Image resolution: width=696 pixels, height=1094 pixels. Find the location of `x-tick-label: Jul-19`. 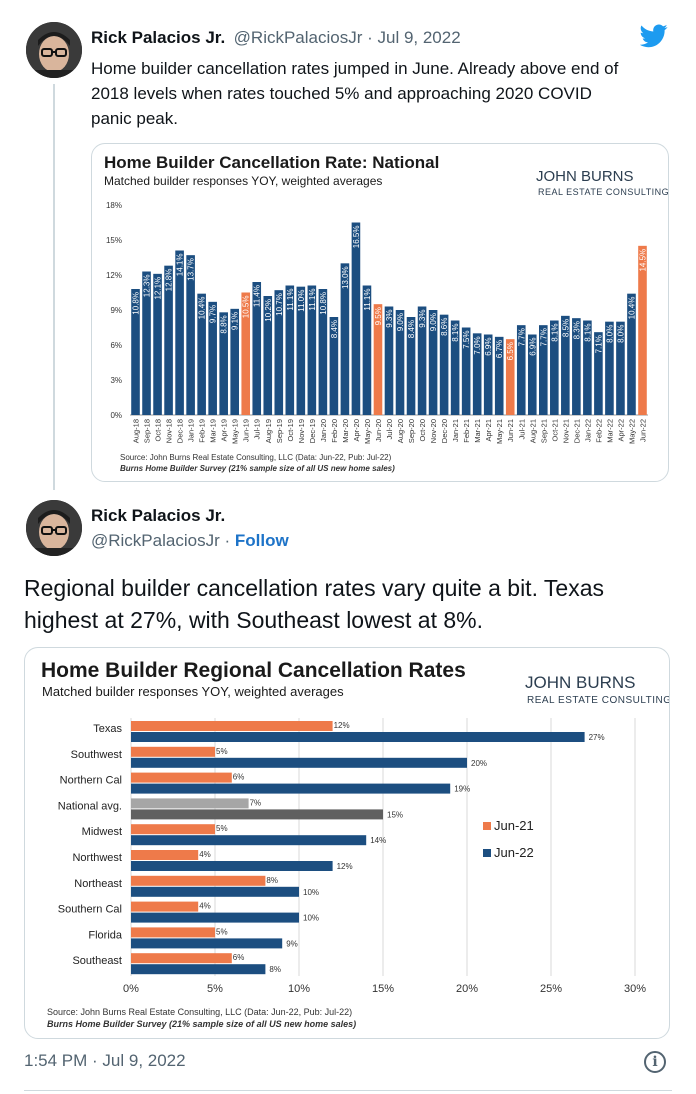

x-tick-label: Jul-19 is located at coordinates (257, 429).